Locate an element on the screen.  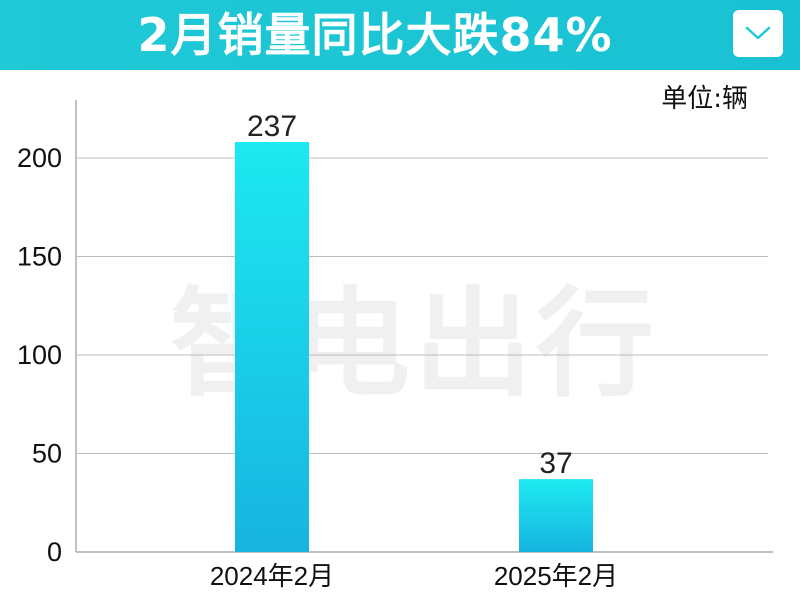
dropdown-button is located at coordinates (758, 33).